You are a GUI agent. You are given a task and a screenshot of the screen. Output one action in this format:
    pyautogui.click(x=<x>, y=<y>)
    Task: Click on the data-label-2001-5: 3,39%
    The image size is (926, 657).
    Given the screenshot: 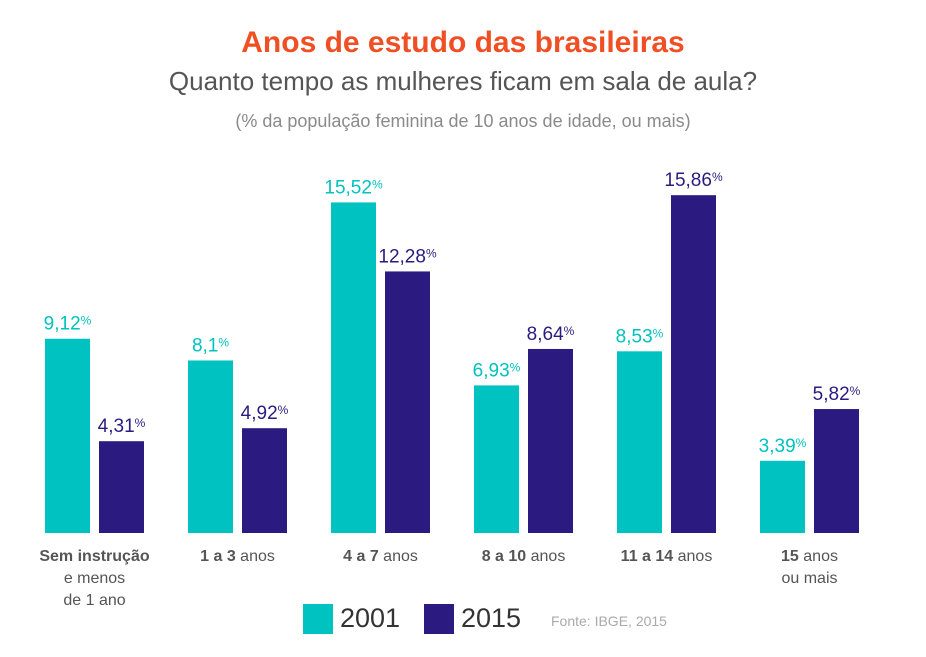 What is the action you would take?
    pyautogui.click(x=783, y=446)
    